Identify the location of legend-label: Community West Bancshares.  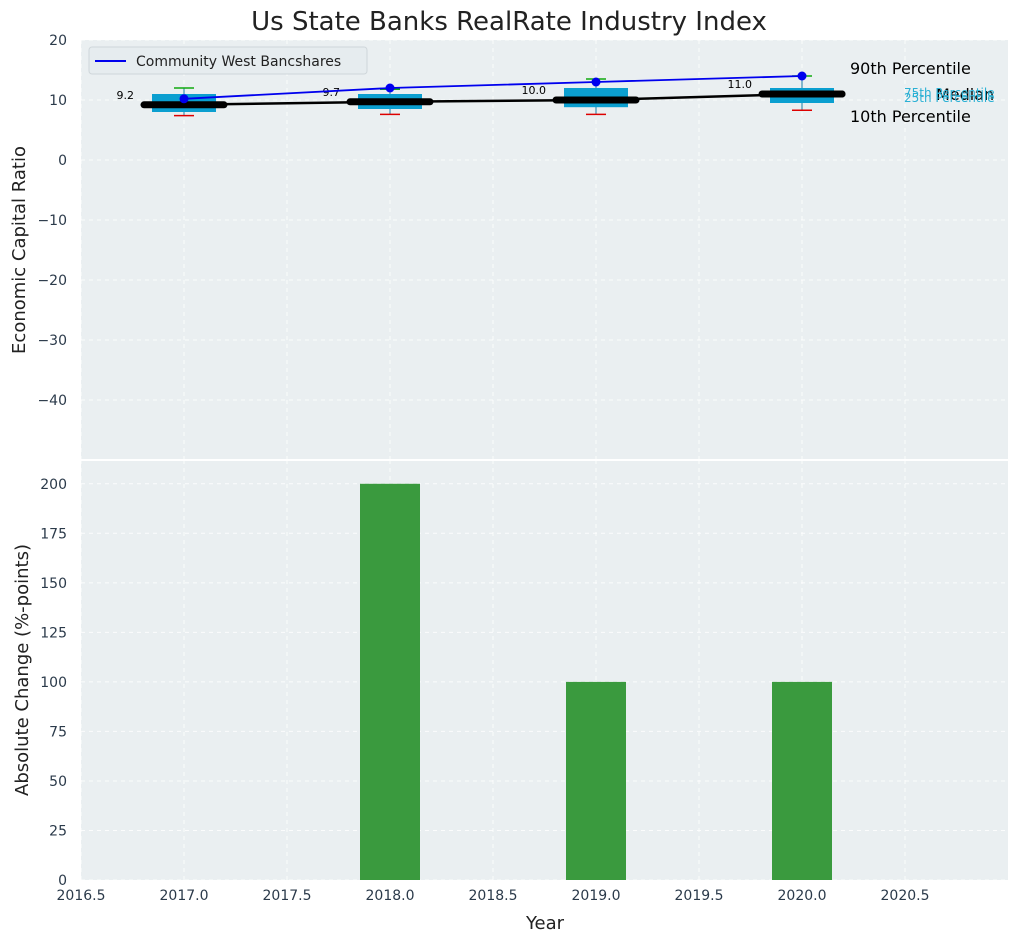
(238, 62).